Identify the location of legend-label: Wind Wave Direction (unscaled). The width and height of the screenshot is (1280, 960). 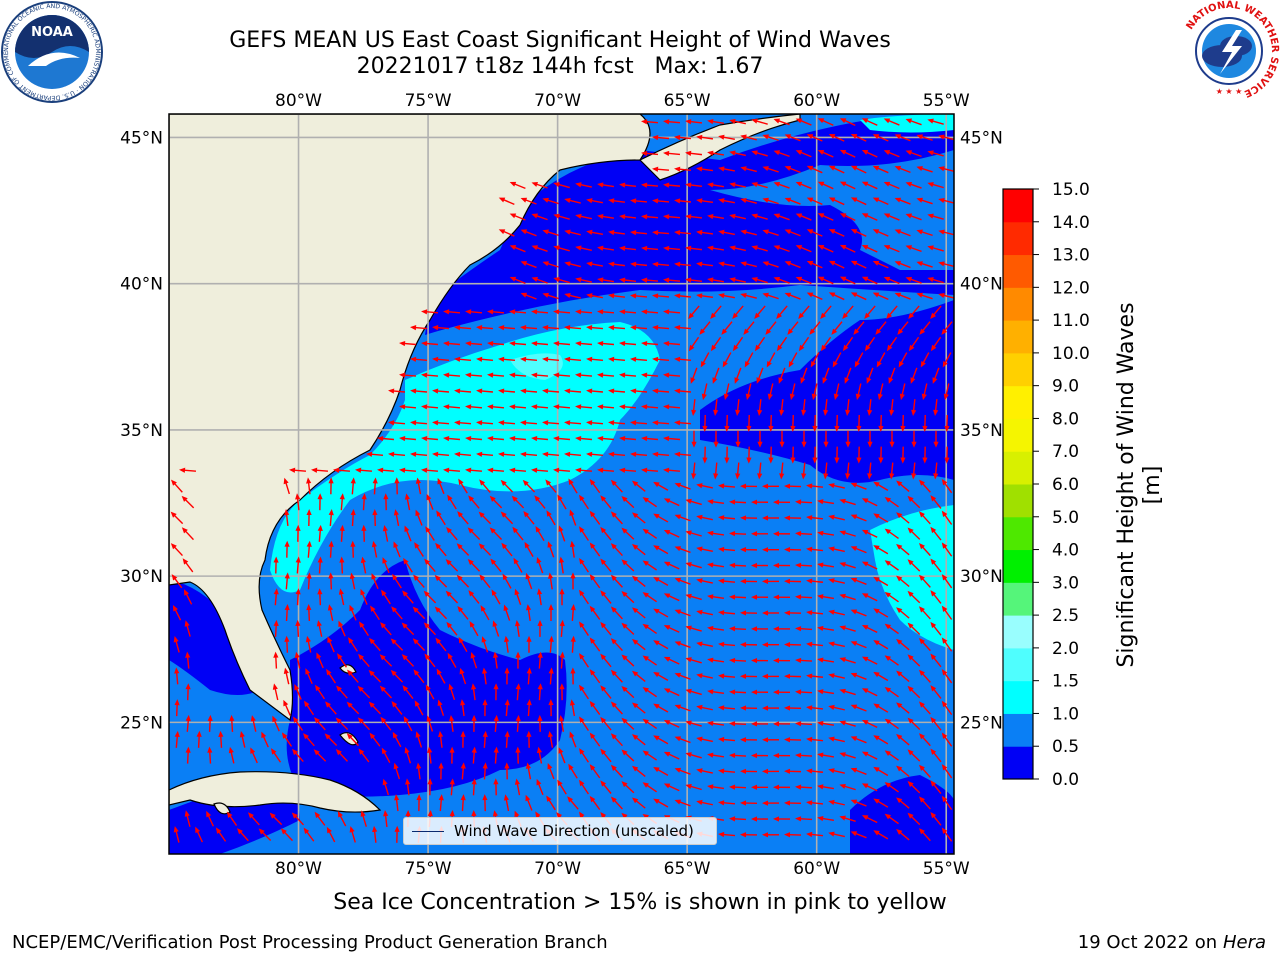
(574, 831).